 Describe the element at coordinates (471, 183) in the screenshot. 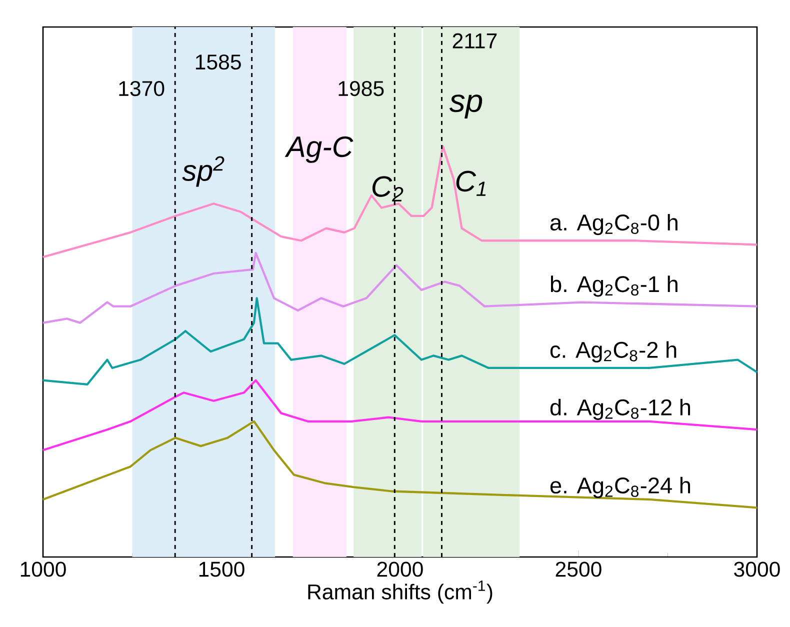

I see `band-label: C$_{1}$` at that location.